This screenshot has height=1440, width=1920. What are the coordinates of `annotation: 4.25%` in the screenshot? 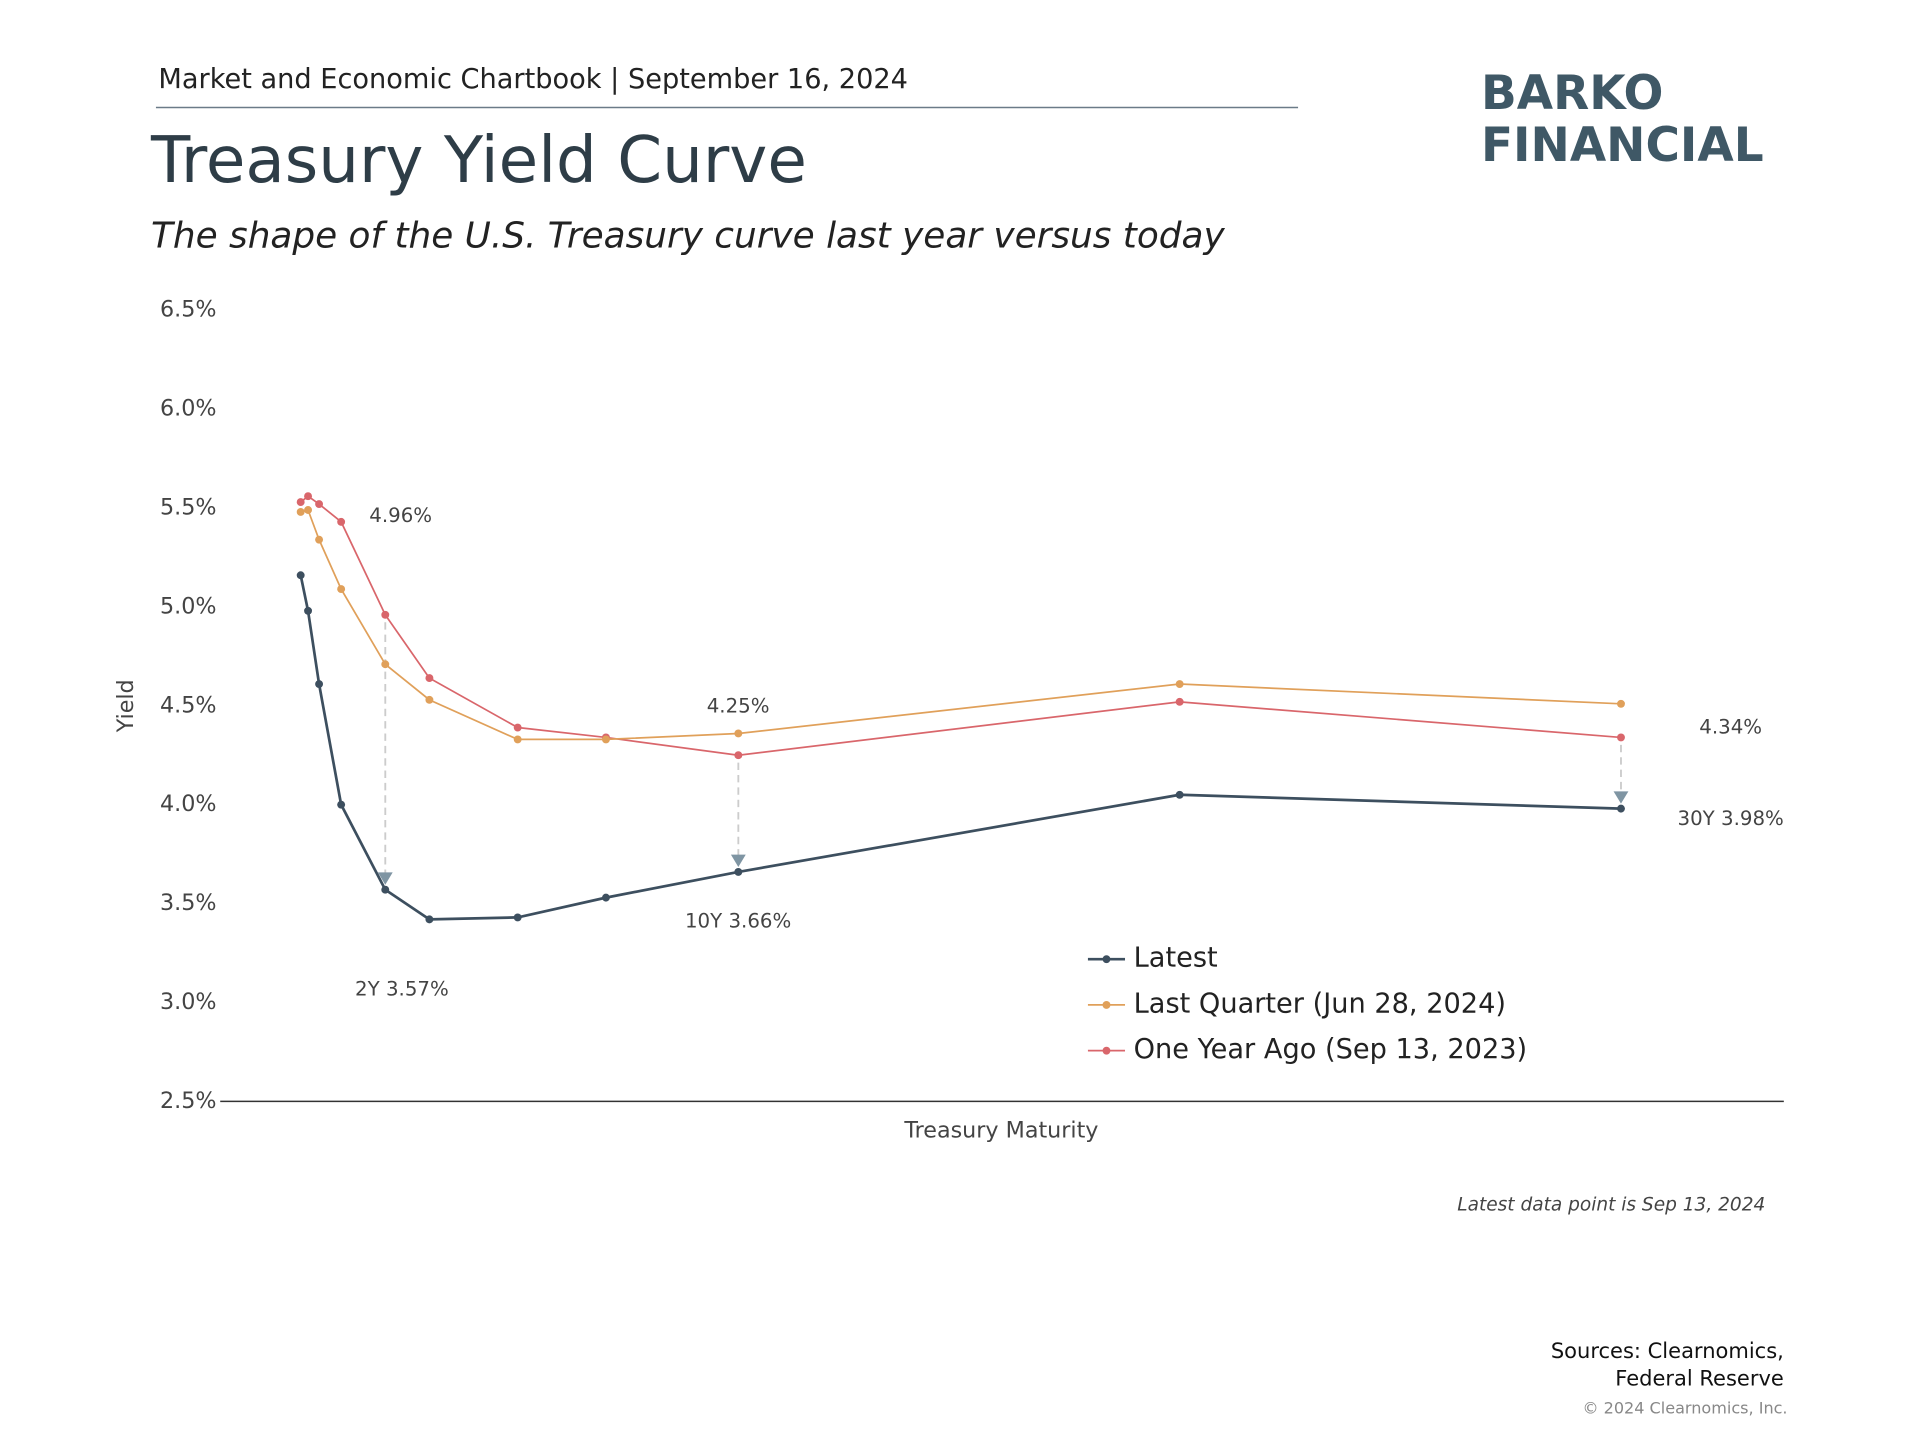 It's located at (738, 706).